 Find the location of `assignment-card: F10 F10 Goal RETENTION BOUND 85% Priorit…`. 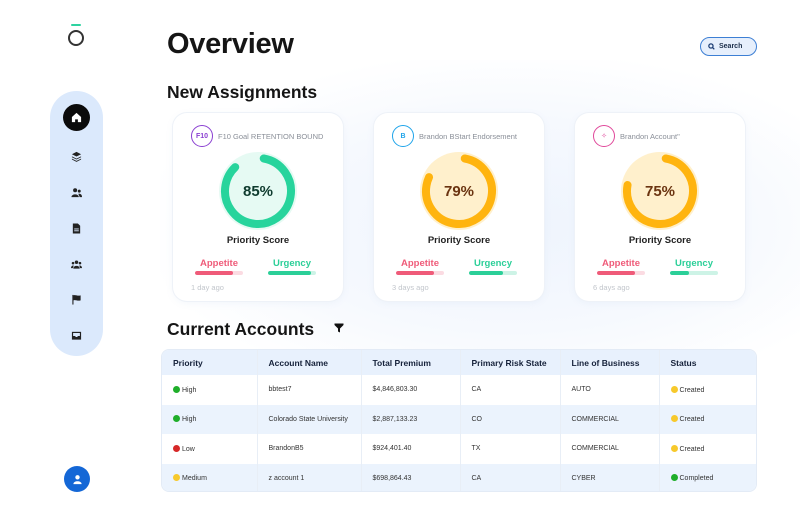

assignment-card: F10 F10 Goal RETENTION BOUND 85% Priorit… is located at coordinates (258, 207).